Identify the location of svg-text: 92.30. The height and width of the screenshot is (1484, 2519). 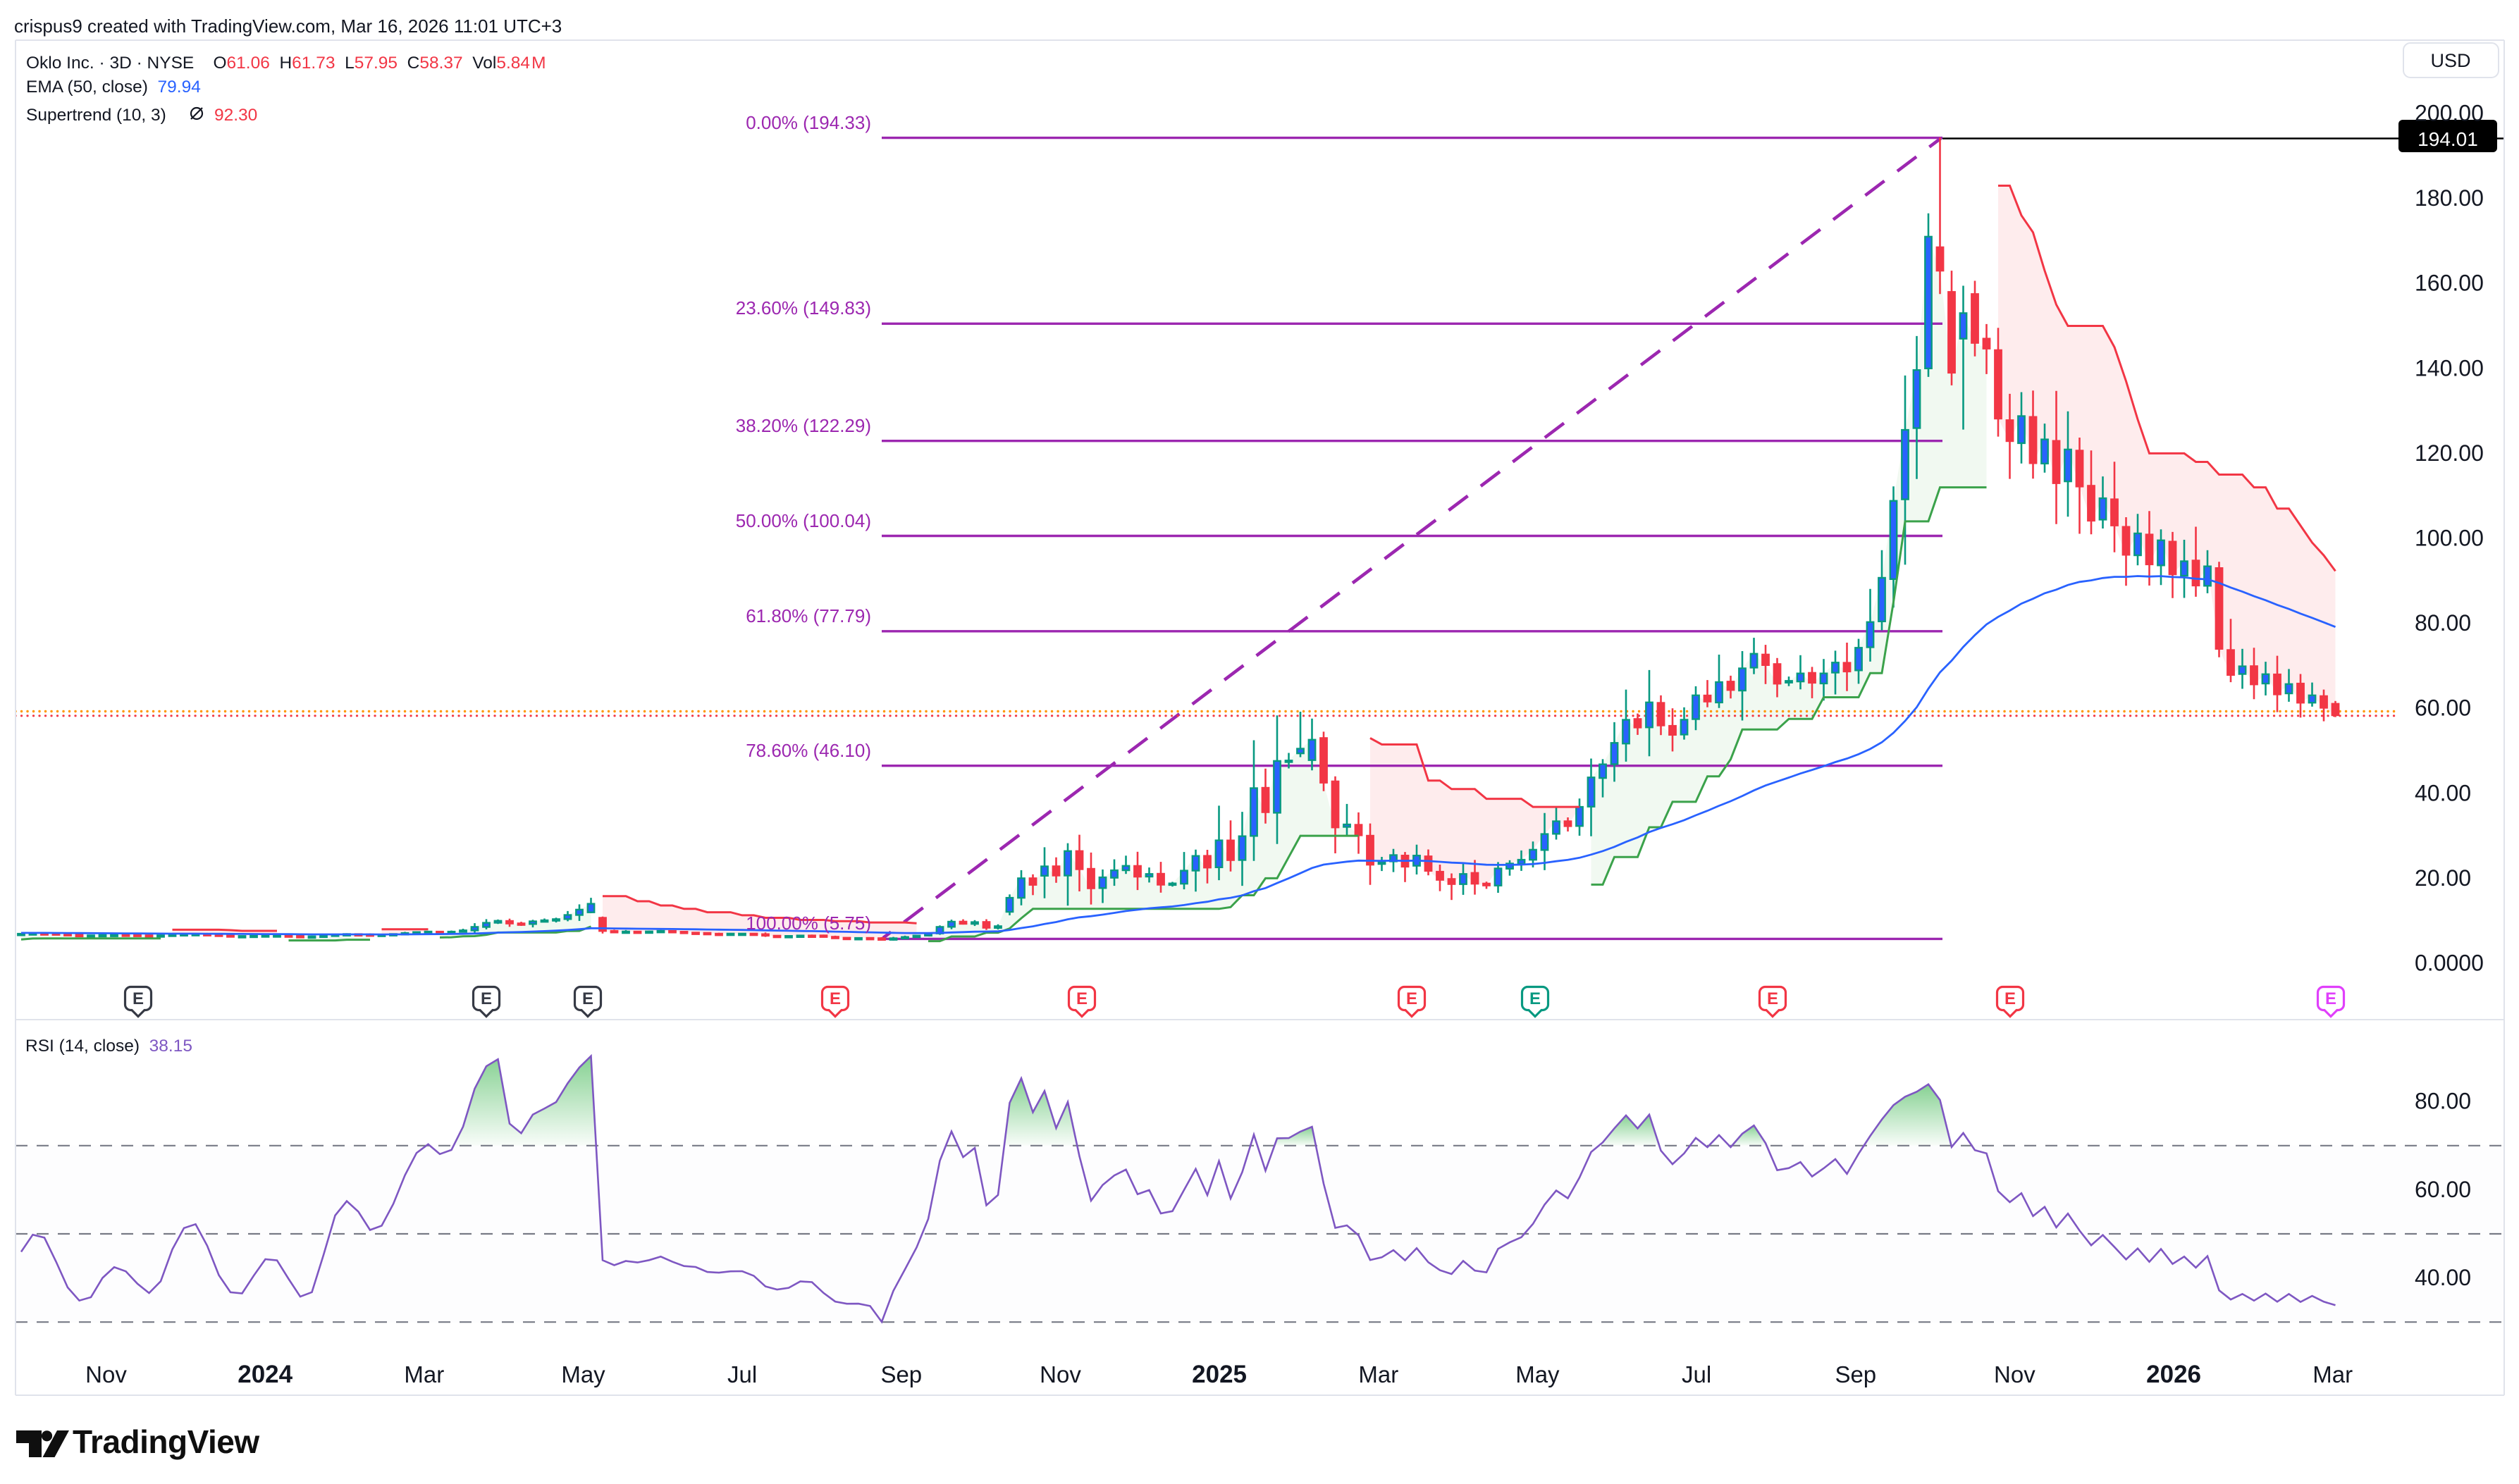
(235, 115).